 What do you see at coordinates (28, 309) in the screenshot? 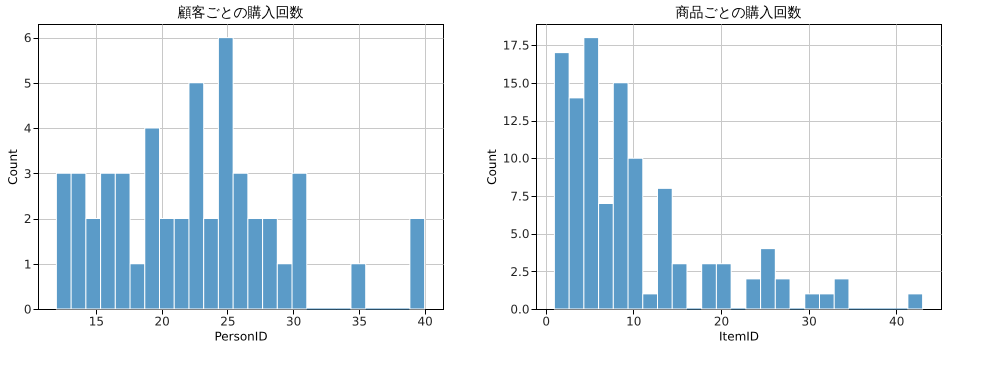
I see `y-tick-label: 0` at bounding box center [28, 309].